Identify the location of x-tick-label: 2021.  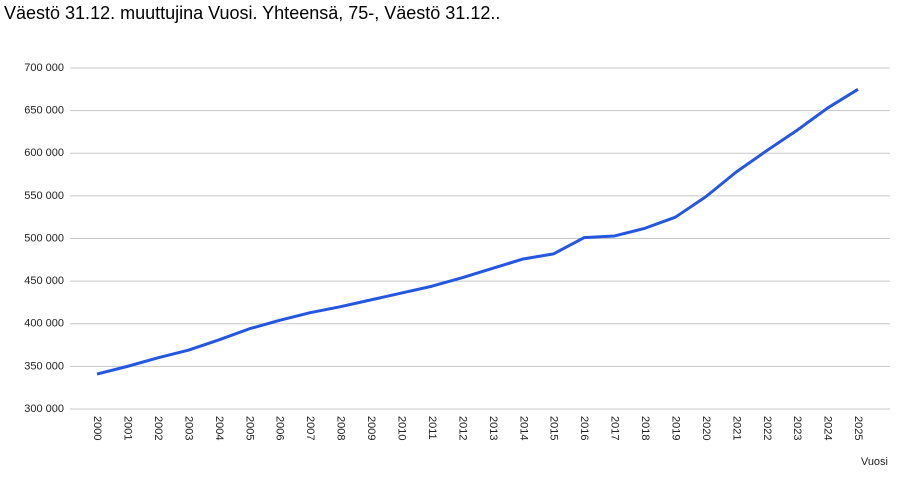
(736, 428).